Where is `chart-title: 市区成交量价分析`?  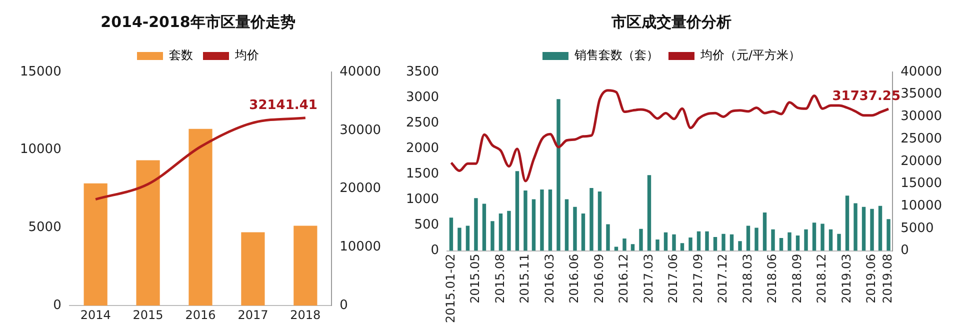
chart-title: 市区成交量价分析 is located at coordinates (671, 21).